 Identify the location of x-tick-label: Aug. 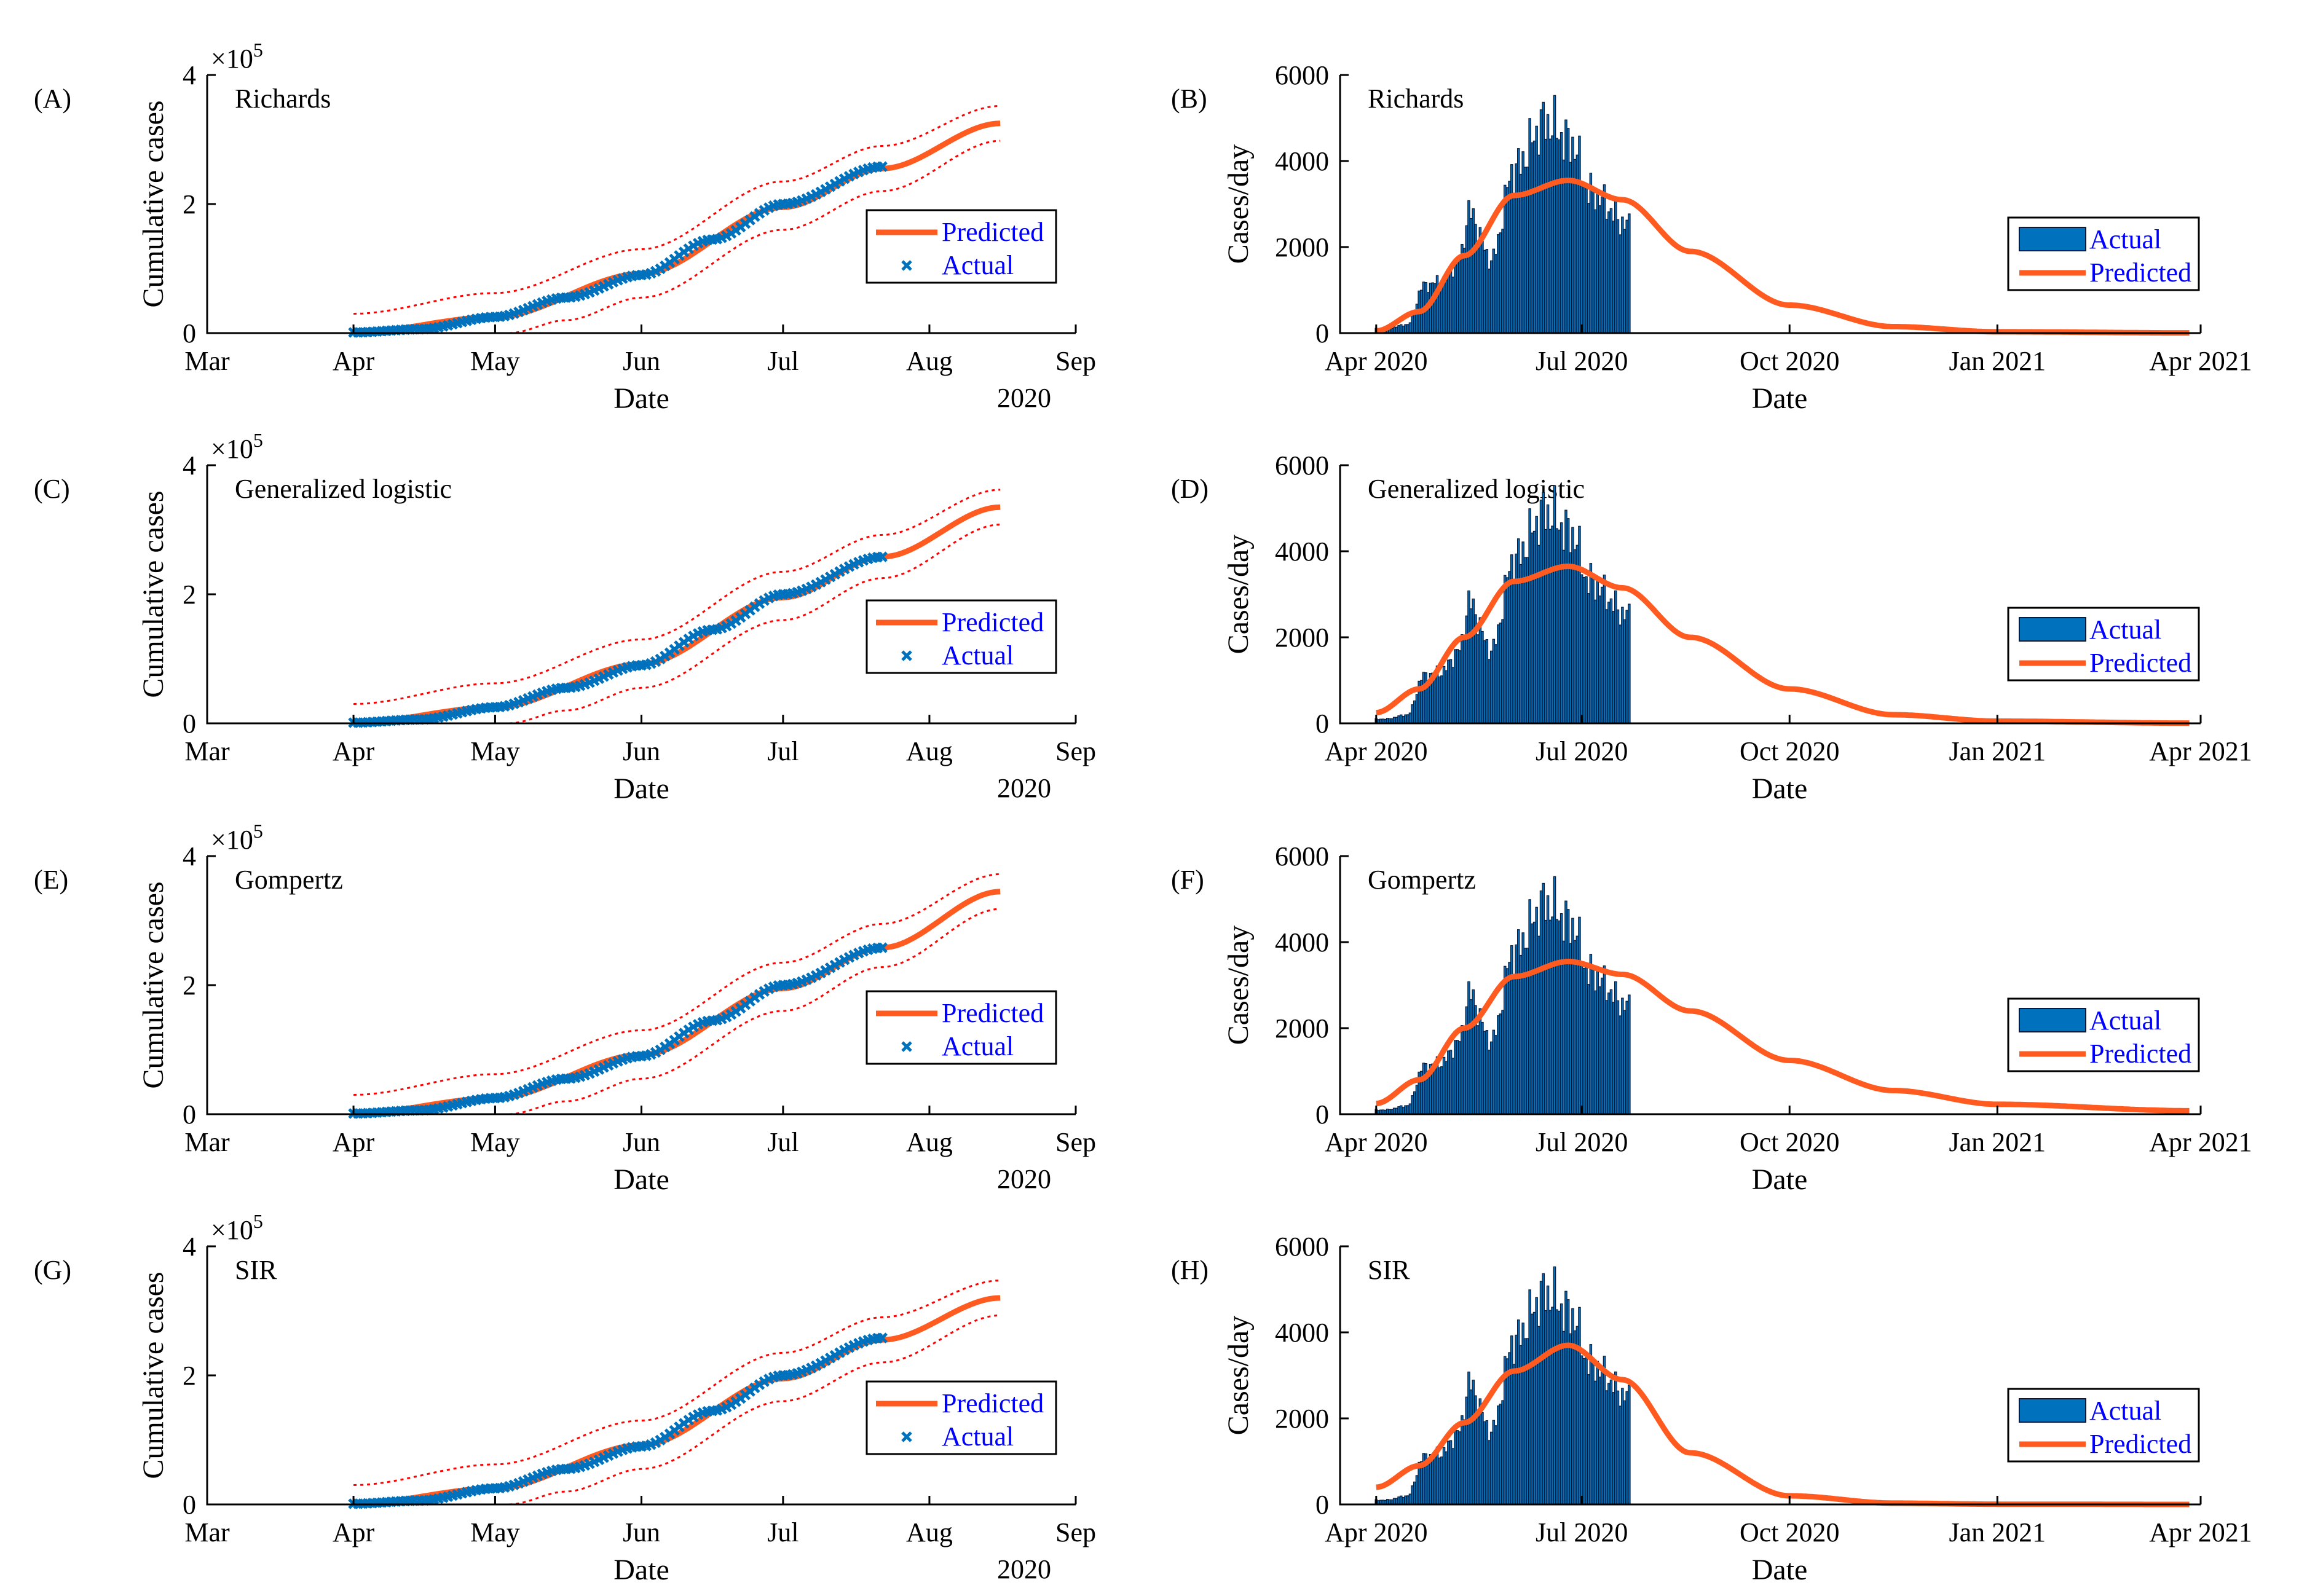
(930, 361).